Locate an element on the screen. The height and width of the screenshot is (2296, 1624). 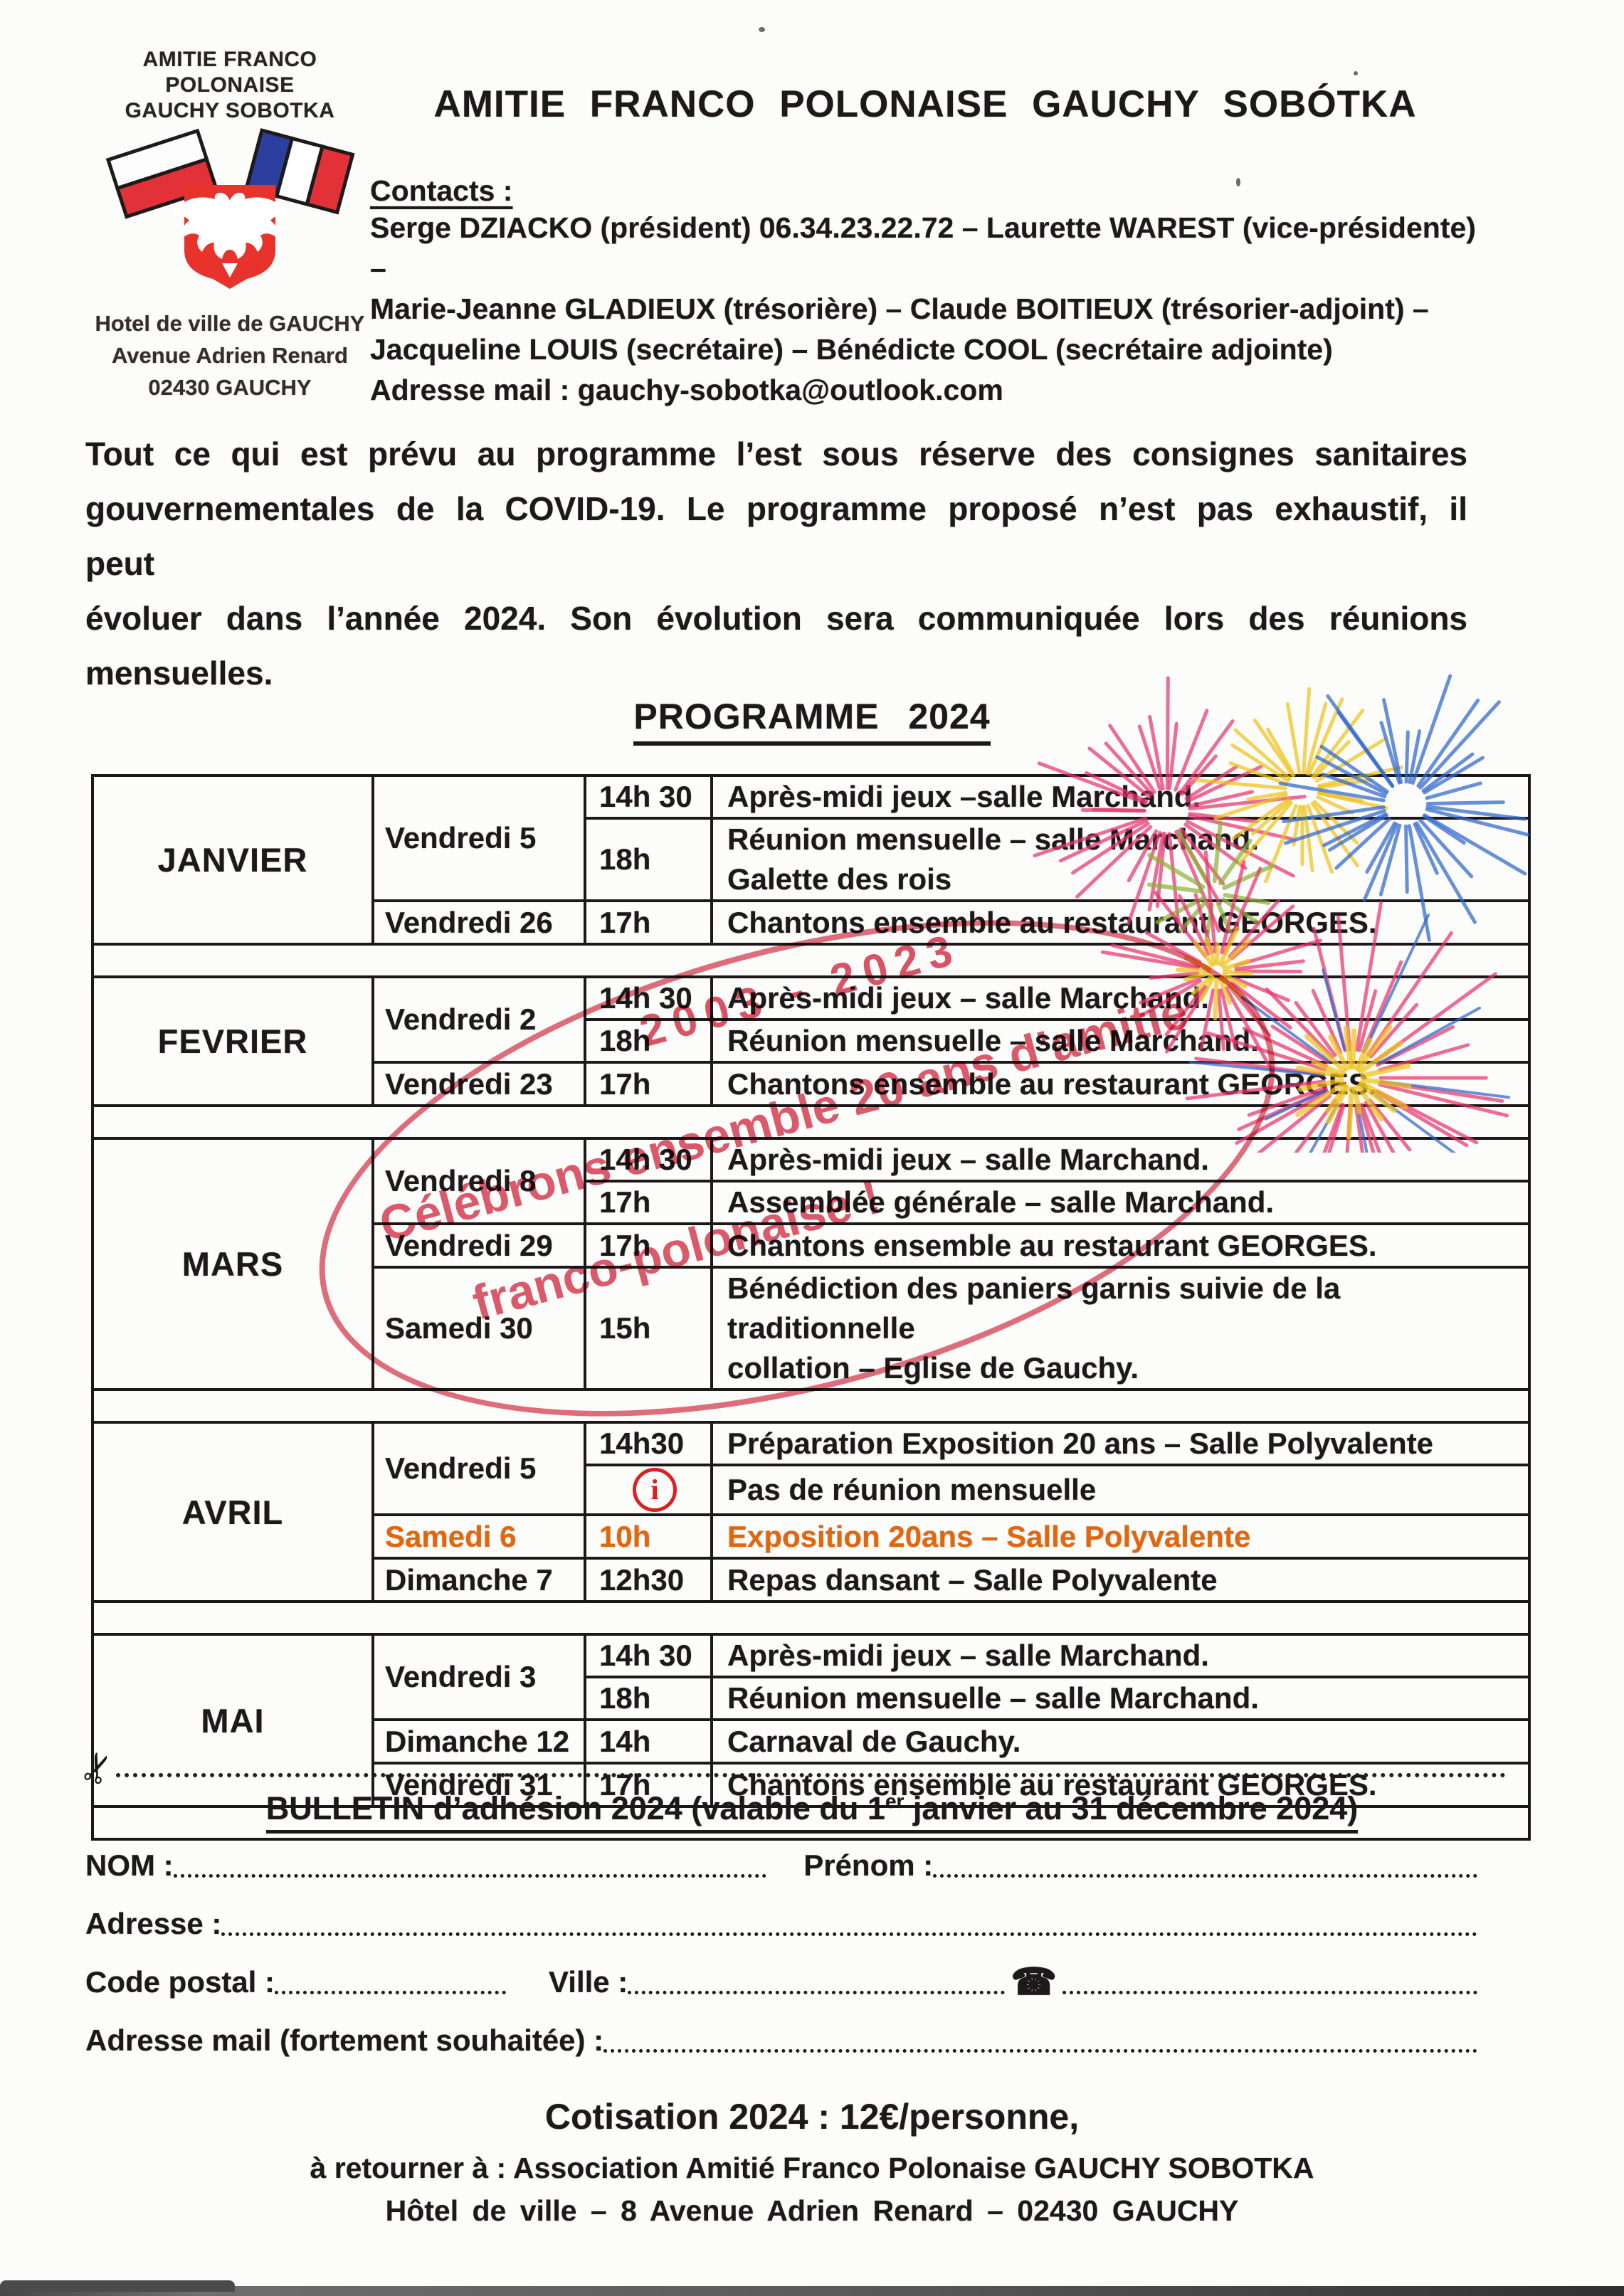
cotisation-line: Cotisation 2024 : 12€/personne, is located at coordinates (812, 2117).